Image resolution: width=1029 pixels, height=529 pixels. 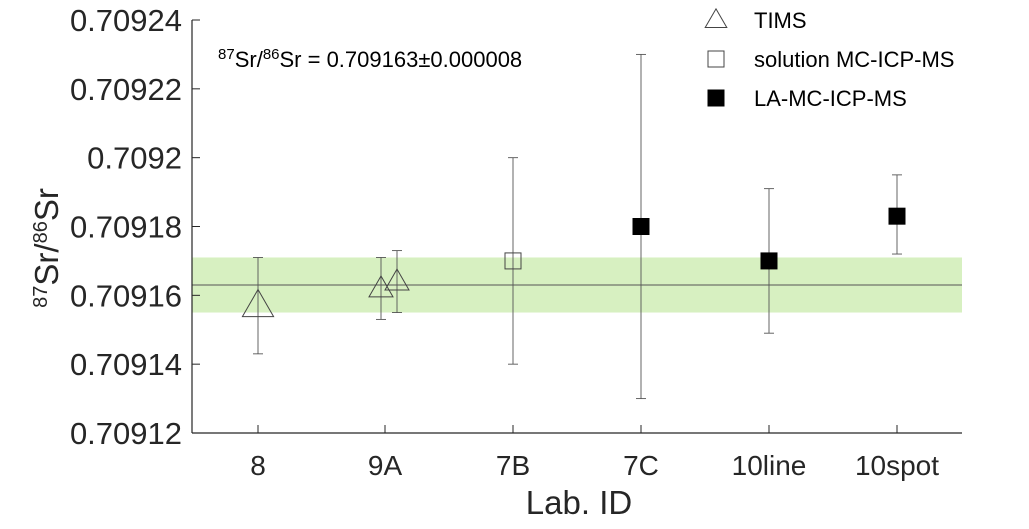 What do you see at coordinates (126, 364) in the screenshot?
I see `y-tick-label: 0.70914` at bounding box center [126, 364].